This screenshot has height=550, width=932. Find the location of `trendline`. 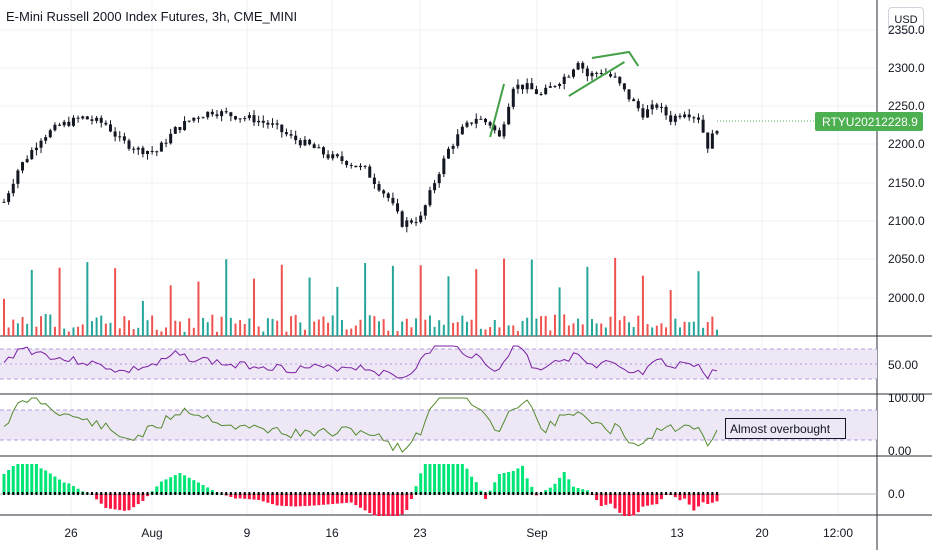

trendline is located at coordinates (497, 110).